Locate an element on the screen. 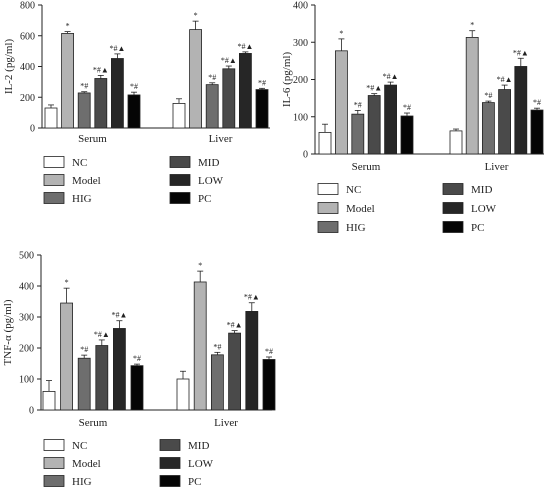  legend-label-mid: MID is located at coordinates (198, 446).